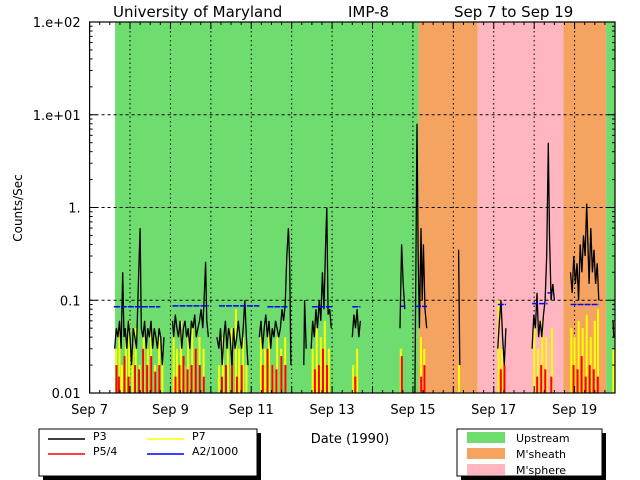 This screenshot has height=480, width=640. I want to click on region-legend: Upstream M'sheath M'sphere, so click(531, 454).